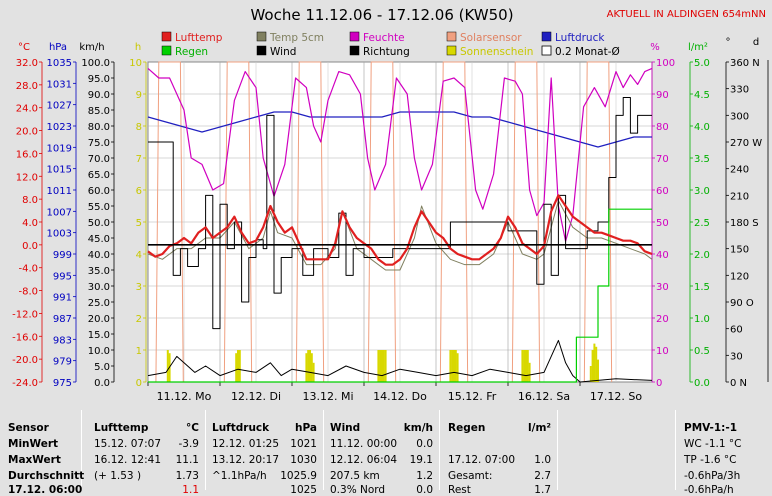 Image resolution: width=772 pixels, height=496 pixels. Describe the element at coordinates (400, 361) in the screenshot. I see `series-line-wind` at that location.